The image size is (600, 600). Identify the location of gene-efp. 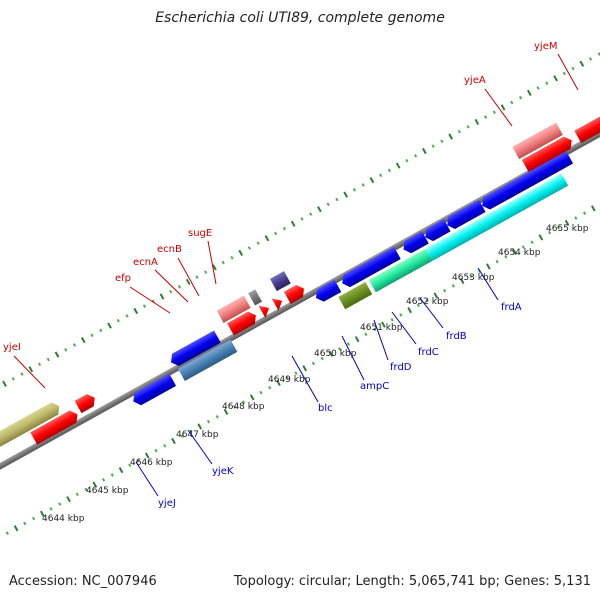
(233, 309).